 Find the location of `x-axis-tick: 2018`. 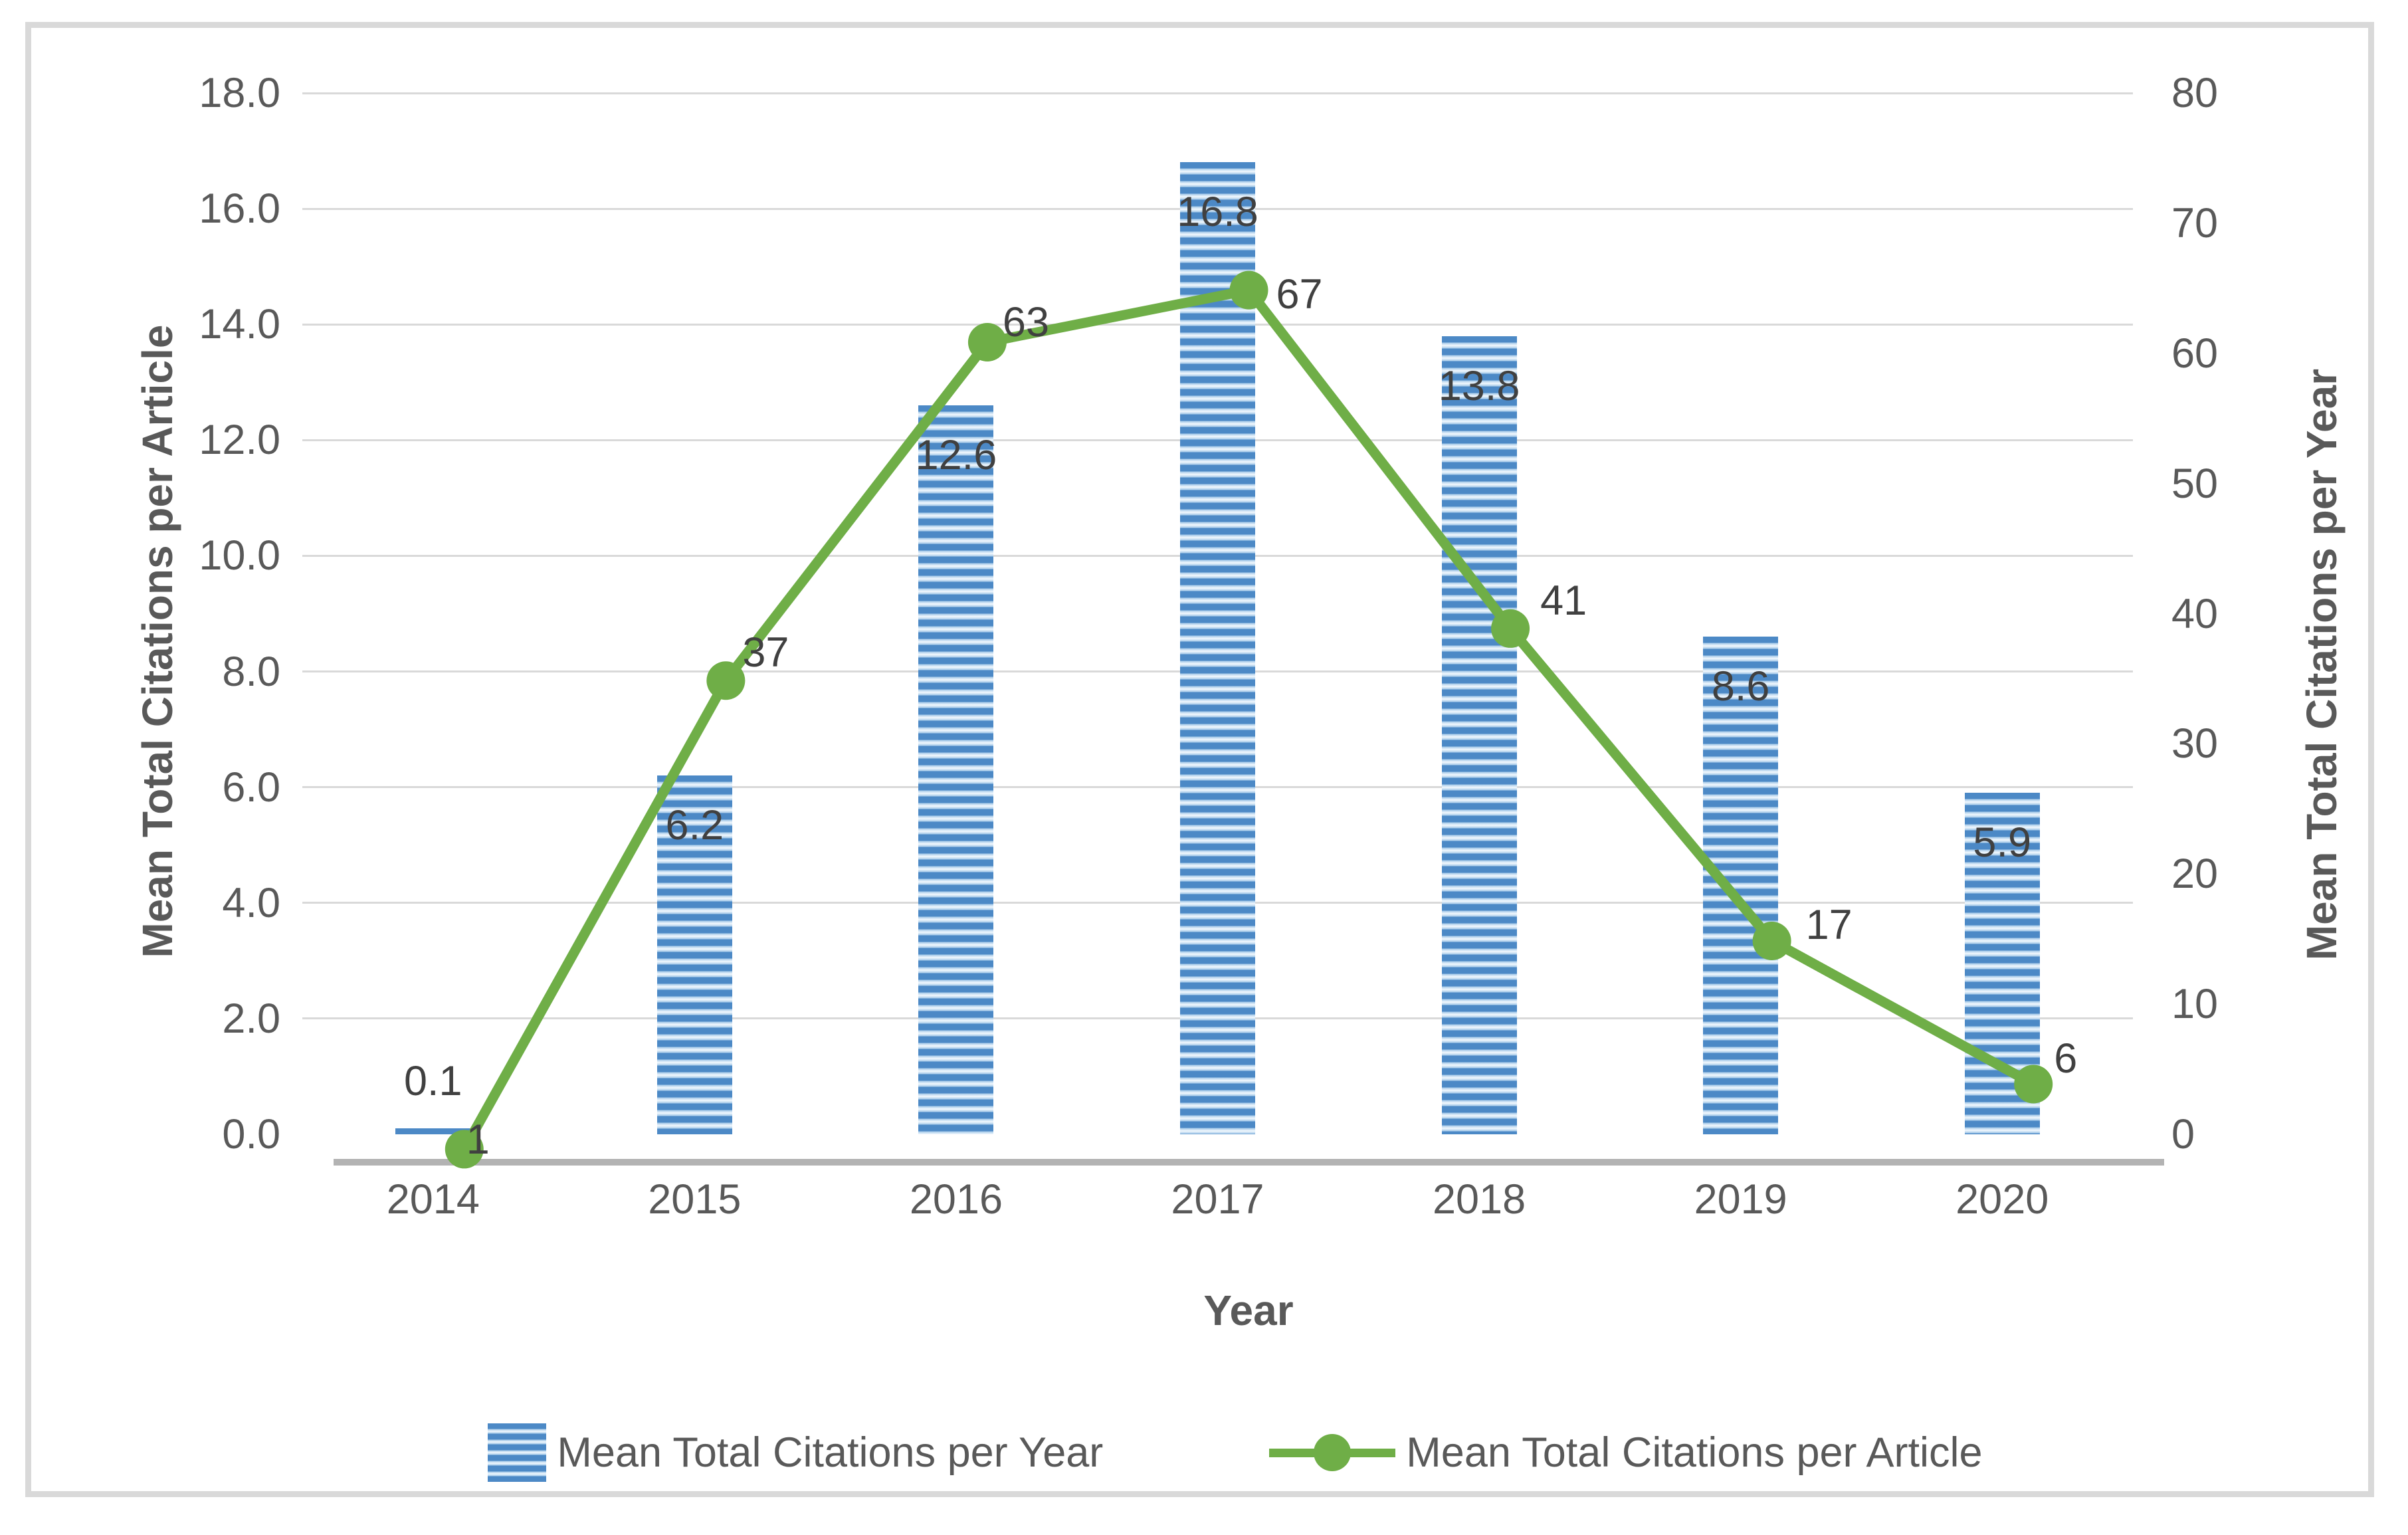

x-axis-tick: 2018 is located at coordinates (1479, 1199).